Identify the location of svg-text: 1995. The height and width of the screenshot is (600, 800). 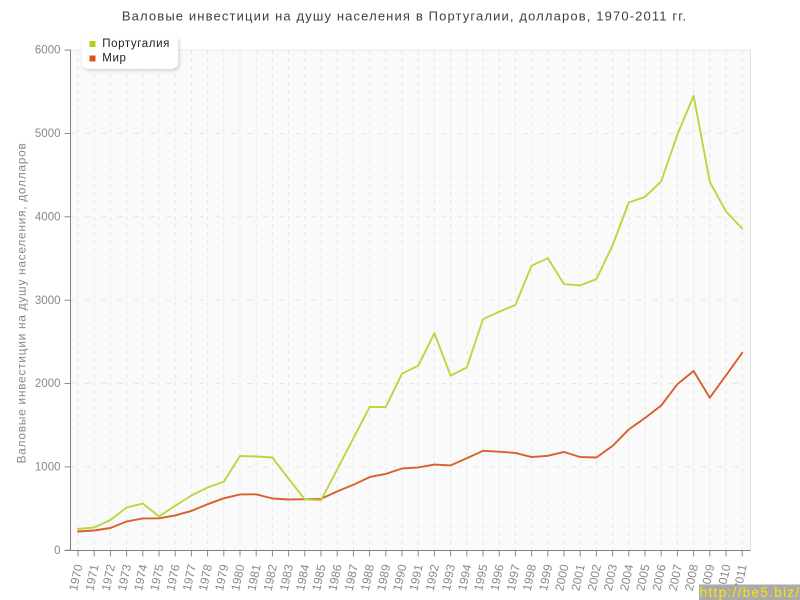
(480, 577).